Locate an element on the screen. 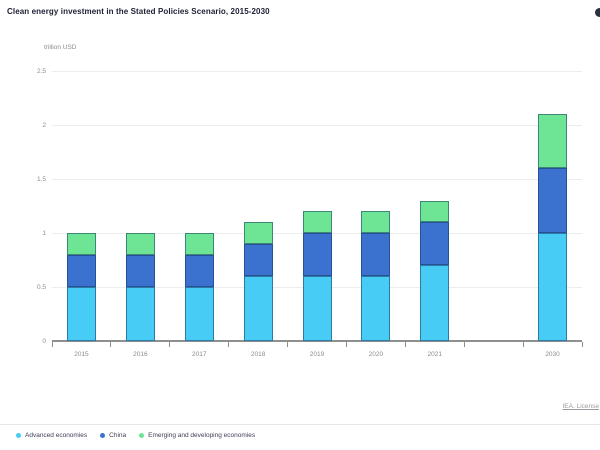 This screenshot has height=450, width=600. bar-segment-emerging-and-developing-economies-2017 is located at coordinates (199, 244).